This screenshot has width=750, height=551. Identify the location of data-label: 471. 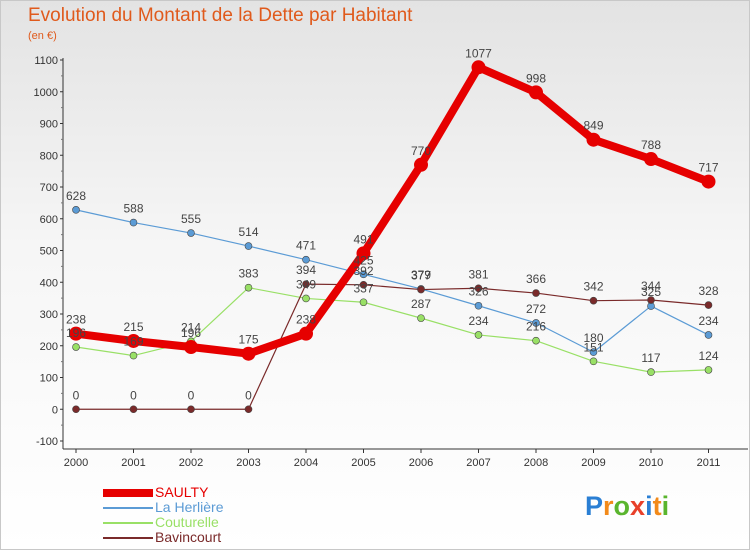
(306, 246).